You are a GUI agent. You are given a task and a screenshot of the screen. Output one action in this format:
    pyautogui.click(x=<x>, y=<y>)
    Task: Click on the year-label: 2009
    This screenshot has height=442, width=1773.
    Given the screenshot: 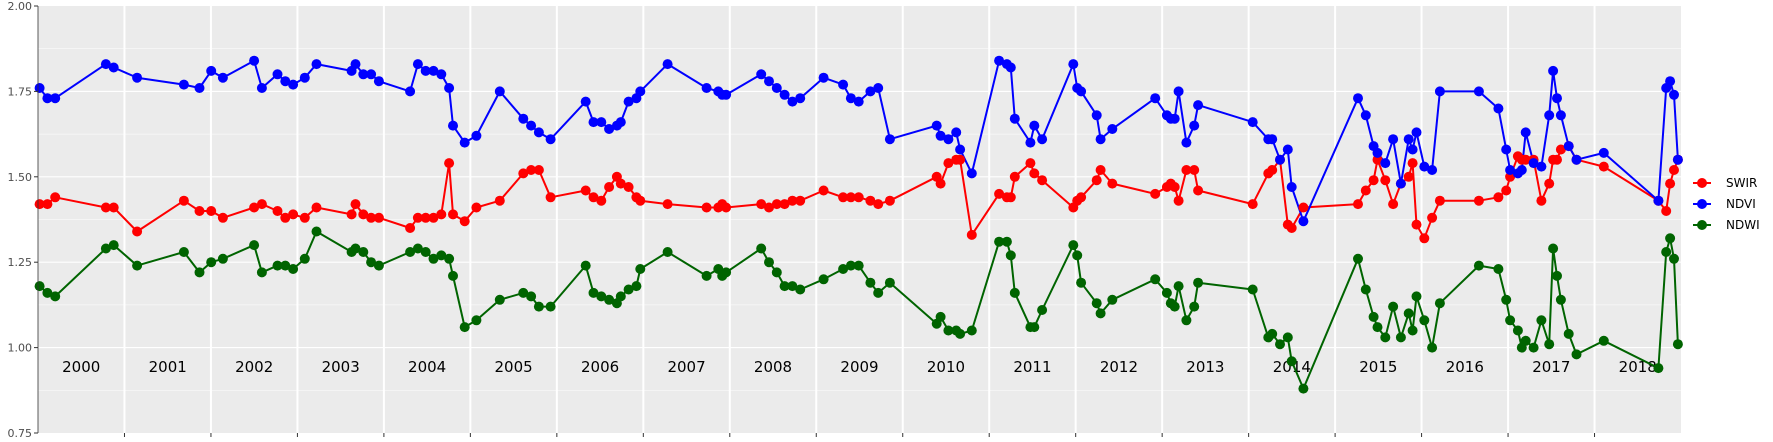 What is the action you would take?
    pyautogui.click(x=859, y=367)
    